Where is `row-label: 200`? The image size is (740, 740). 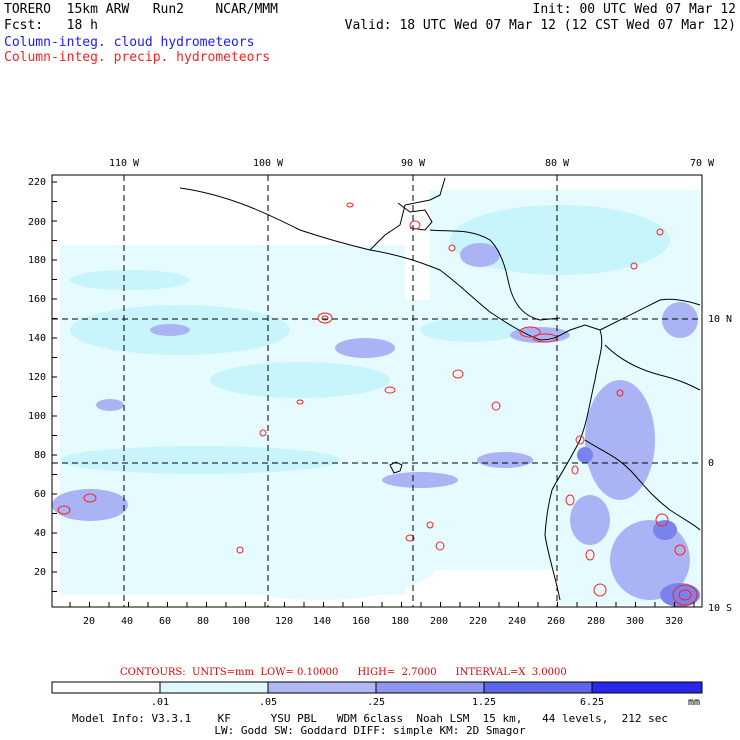 row-label: 200 is located at coordinates (37, 222).